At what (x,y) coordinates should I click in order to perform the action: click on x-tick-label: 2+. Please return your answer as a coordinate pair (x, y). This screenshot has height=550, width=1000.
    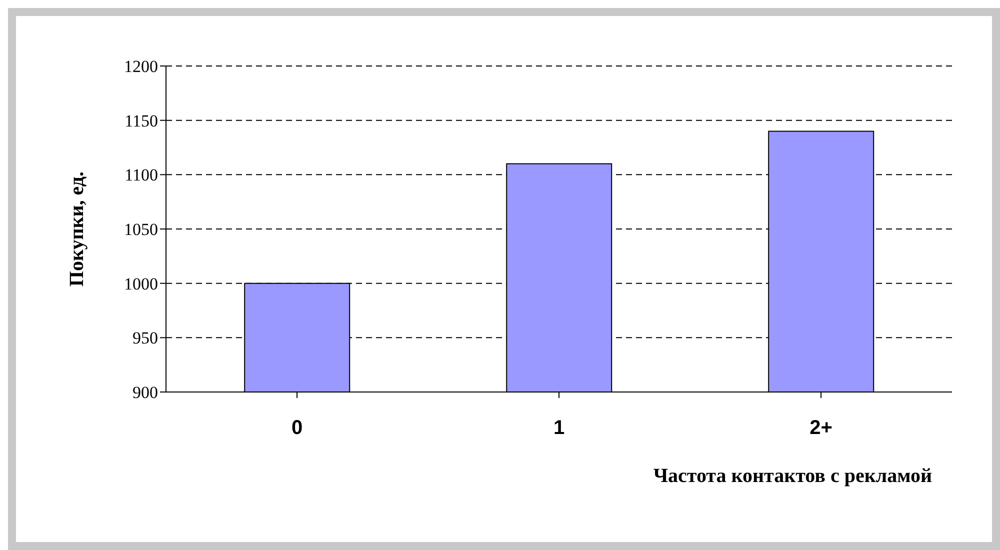
    Looking at the image, I should click on (821, 428).